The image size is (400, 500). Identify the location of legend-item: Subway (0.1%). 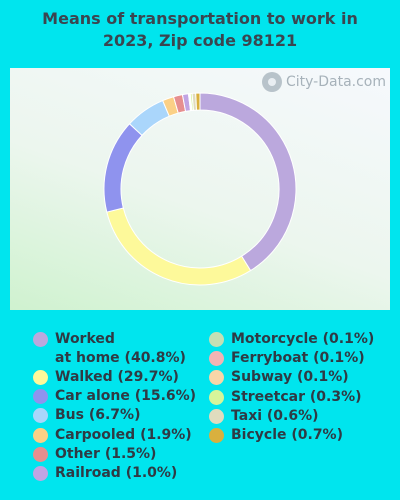
(295, 377).